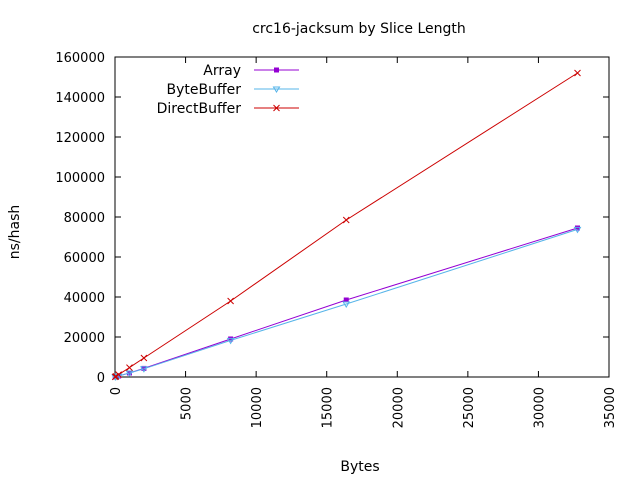  What do you see at coordinates (204, 90) in the screenshot?
I see `legend-label-bytebuffer: ByteBuffer` at bounding box center [204, 90].